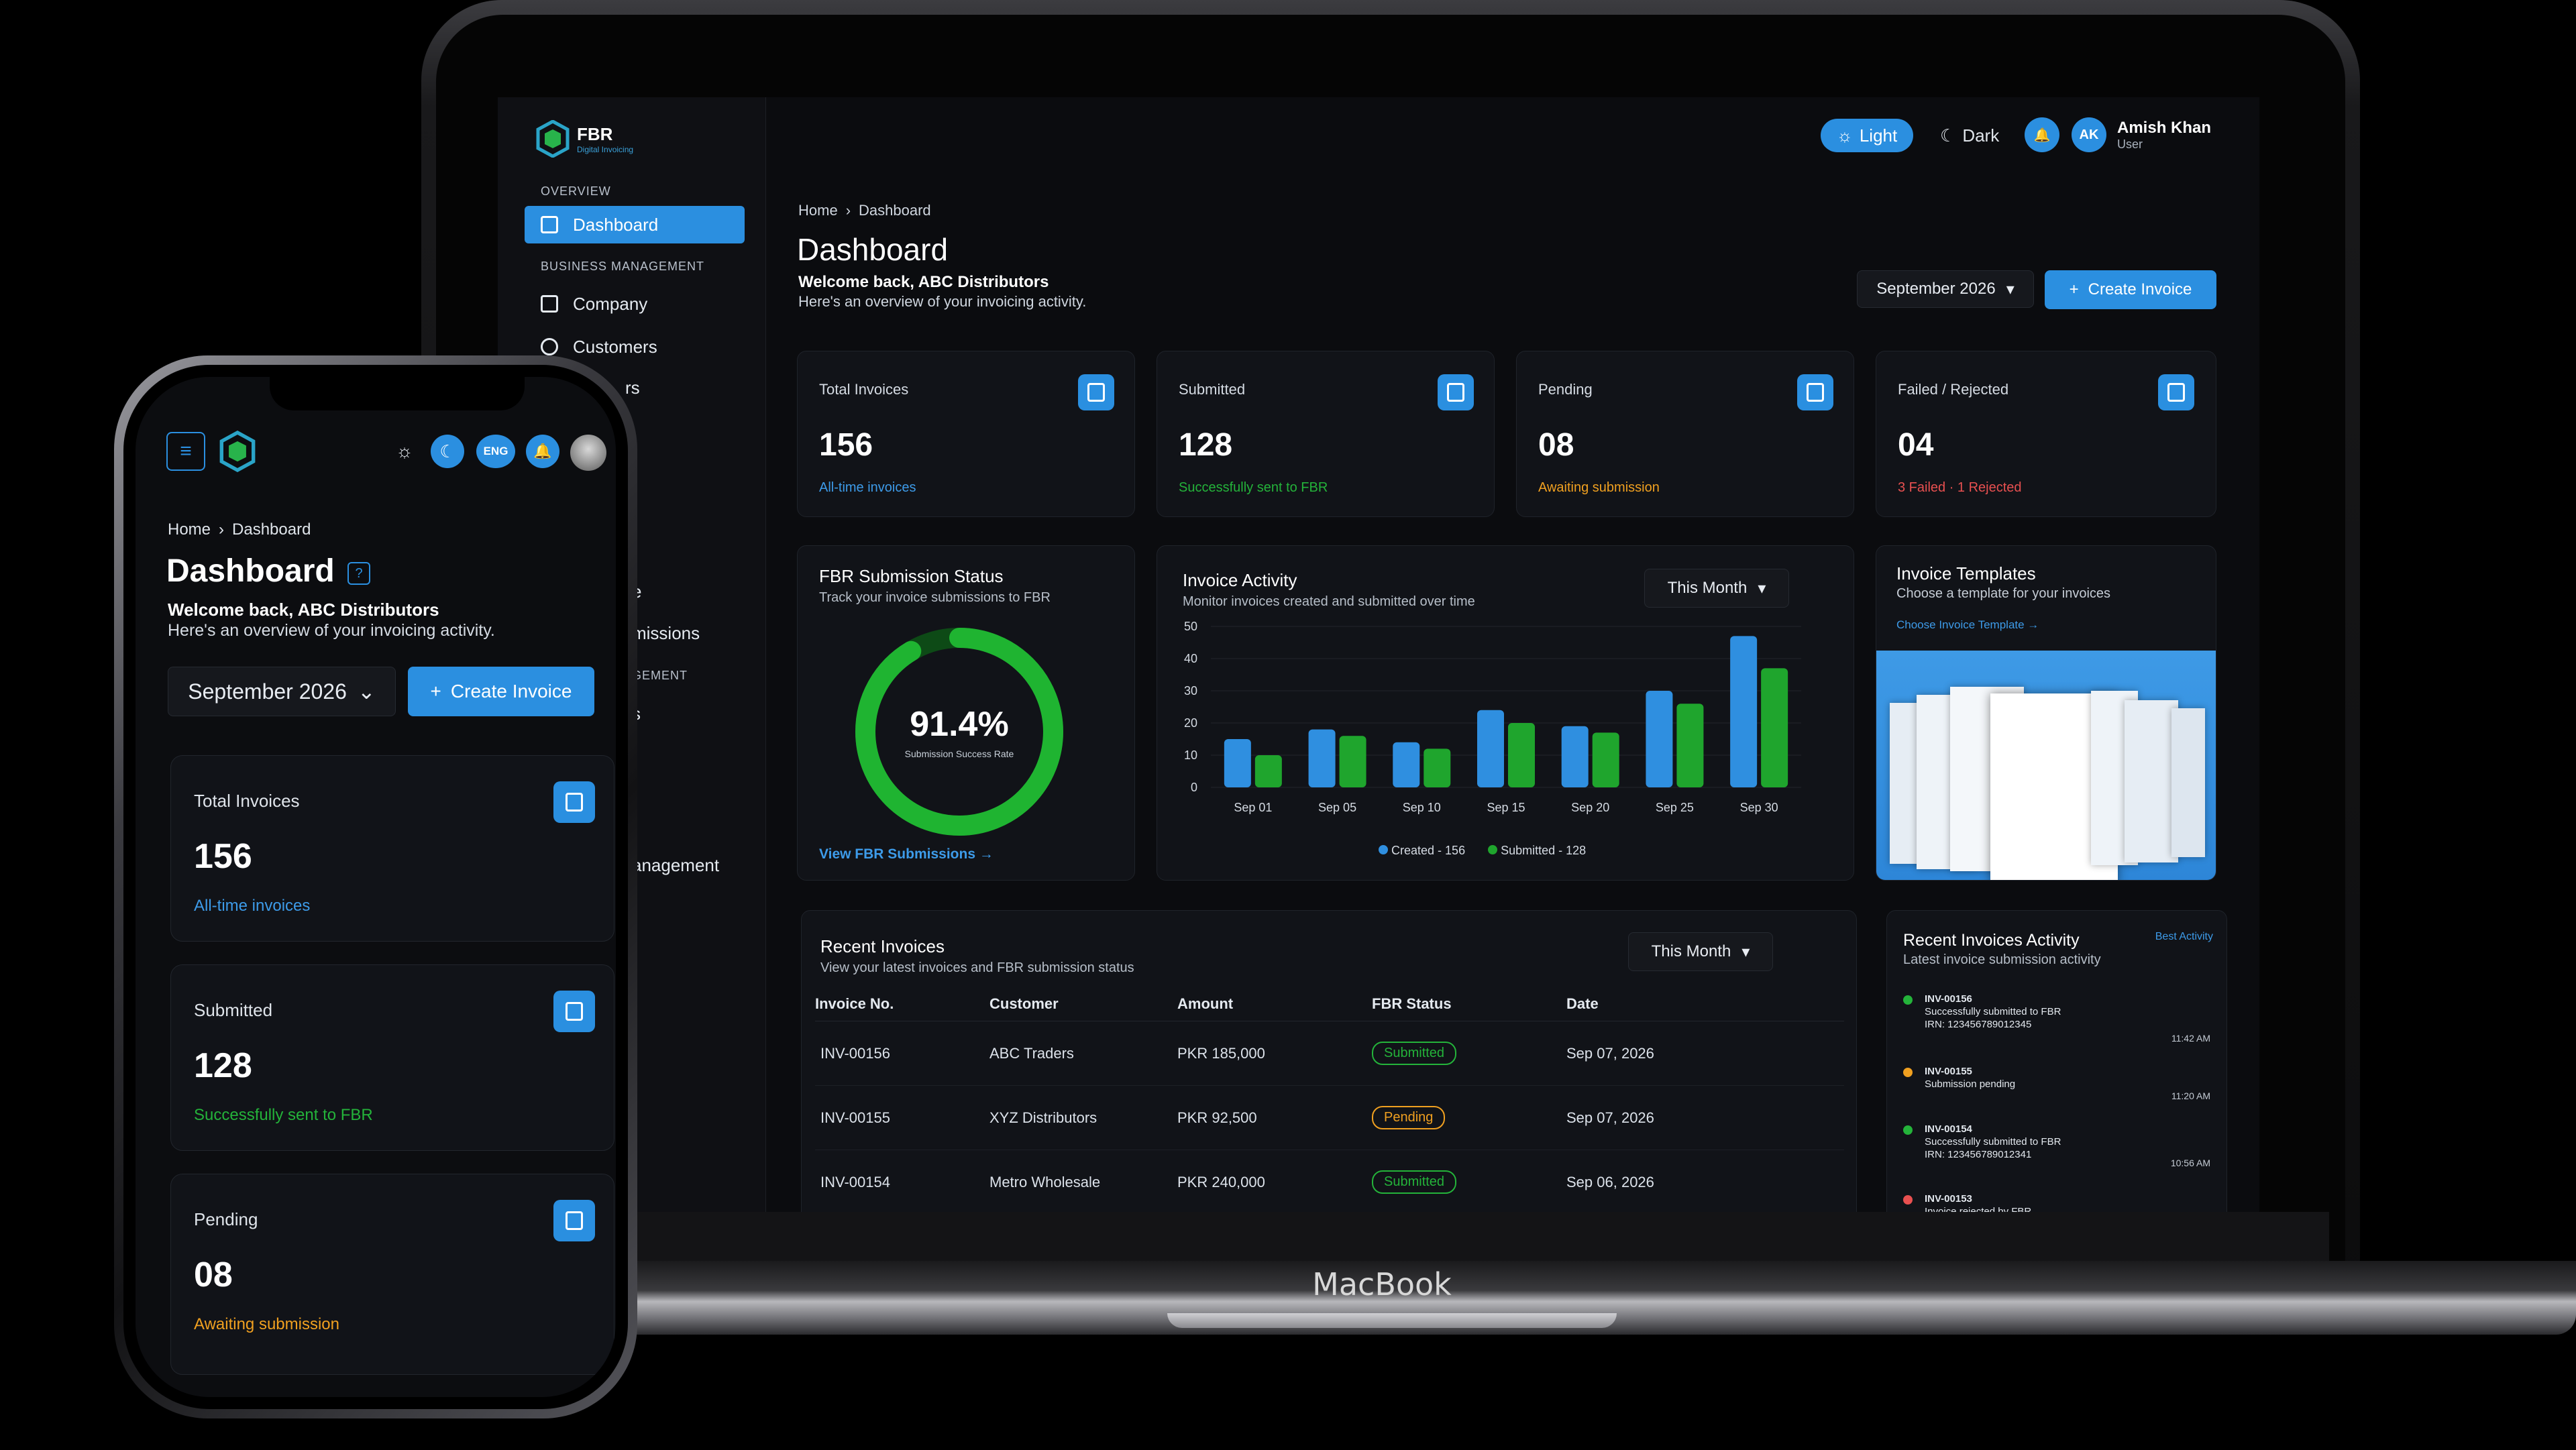 The height and width of the screenshot is (1450, 2576). What do you see at coordinates (906, 854) in the screenshot?
I see `view-fbr-submissions-link: View FBR Submissions →` at bounding box center [906, 854].